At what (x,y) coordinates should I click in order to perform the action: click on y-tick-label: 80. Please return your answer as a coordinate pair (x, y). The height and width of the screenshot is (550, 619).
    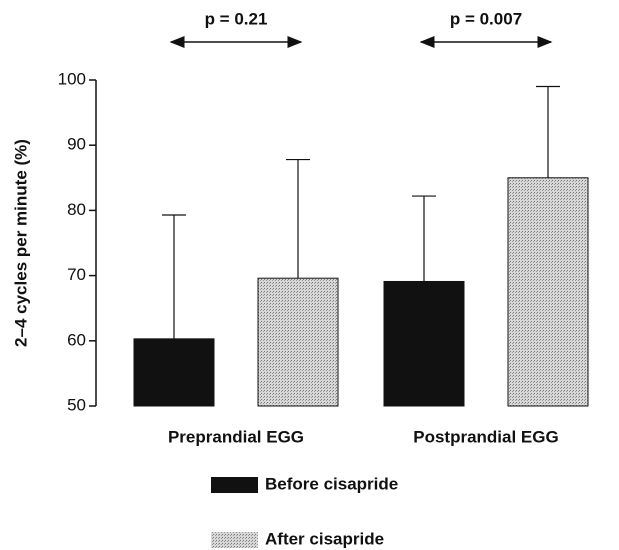
    Looking at the image, I should click on (76, 209).